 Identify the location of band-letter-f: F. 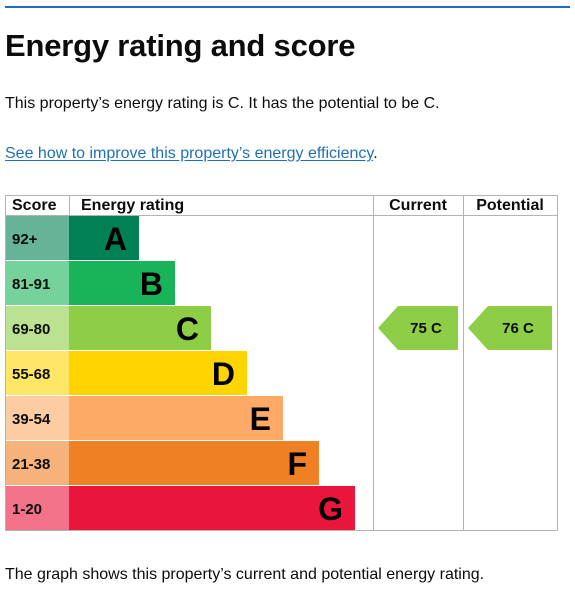
(297, 464).